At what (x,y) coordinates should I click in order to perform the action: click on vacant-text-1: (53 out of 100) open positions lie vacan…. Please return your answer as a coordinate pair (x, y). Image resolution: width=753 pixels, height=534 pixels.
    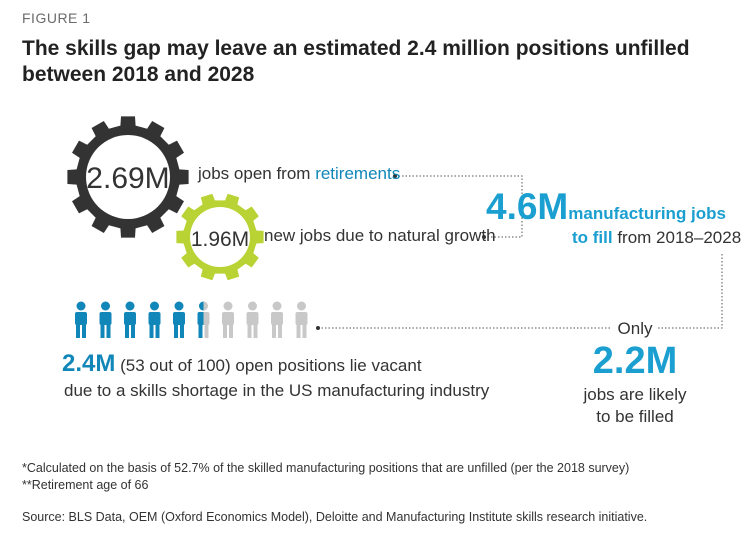
    Looking at the image, I should click on (268, 365).